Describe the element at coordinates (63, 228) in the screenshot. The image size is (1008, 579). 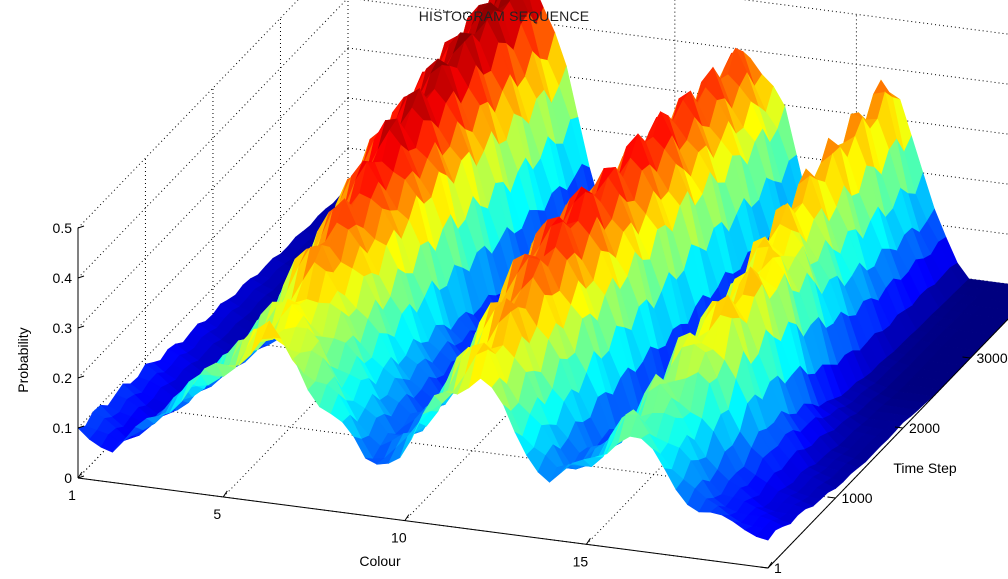
I see `z-tick-label: 0.5` at that location.